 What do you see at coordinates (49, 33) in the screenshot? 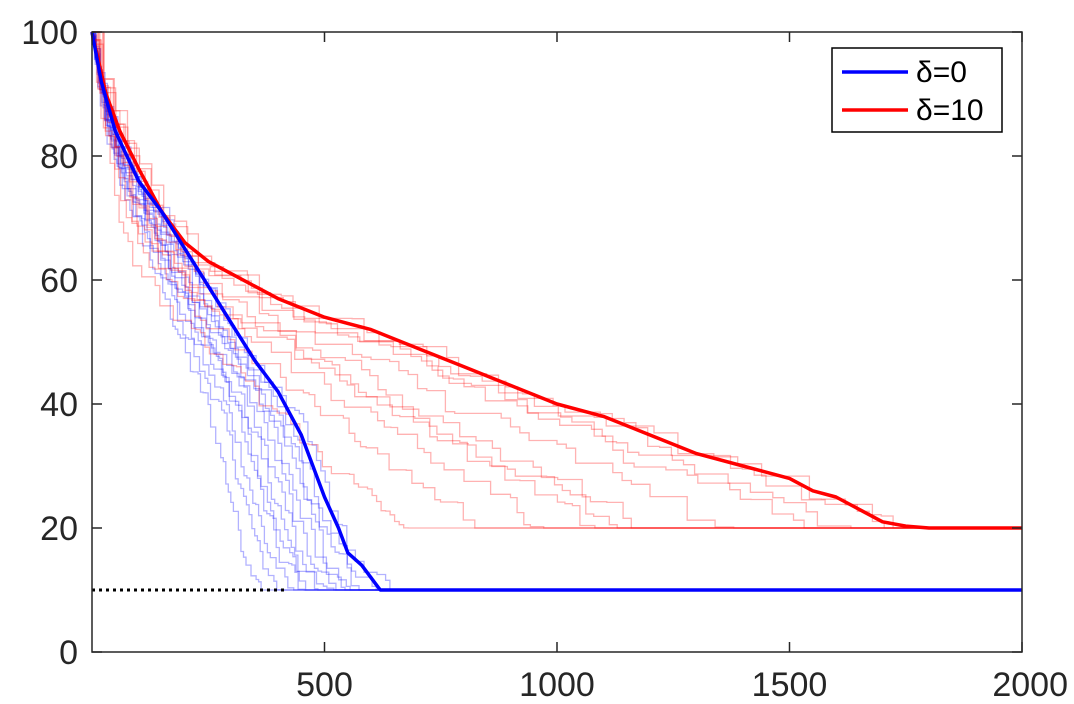
I see `y-tick-label: 100` at bounding box center [49, 33].